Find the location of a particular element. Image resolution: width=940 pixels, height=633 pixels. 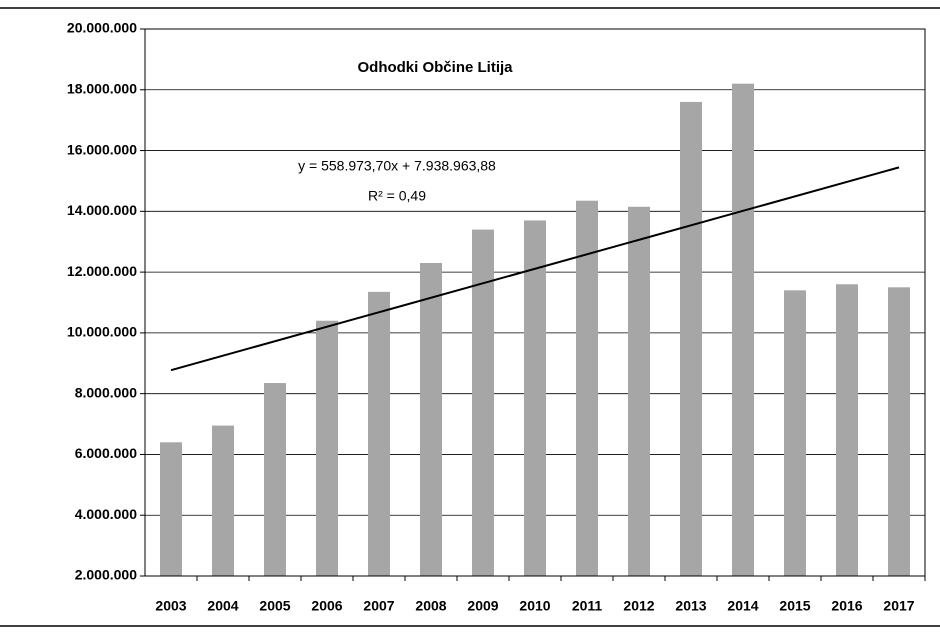

x-tick-label: 2006 is located at coordinates (326, 606).